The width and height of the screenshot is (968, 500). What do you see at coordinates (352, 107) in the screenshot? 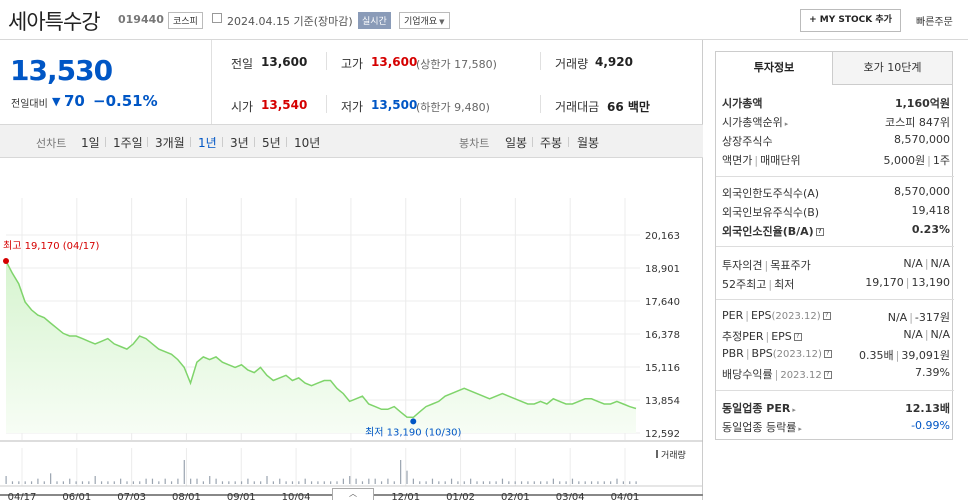
I see `low-label: 저가` at bounding box center [352, 107].